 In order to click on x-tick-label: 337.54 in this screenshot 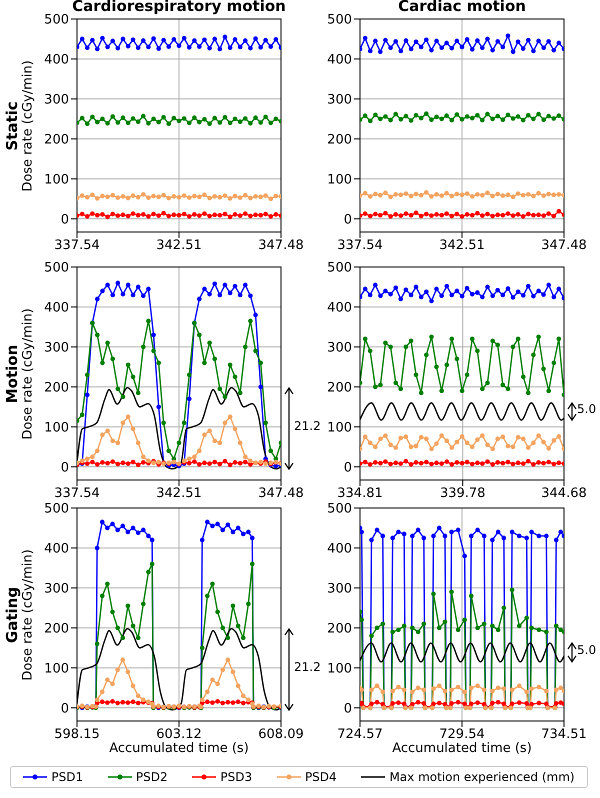, I will do `click(77, 246)`.